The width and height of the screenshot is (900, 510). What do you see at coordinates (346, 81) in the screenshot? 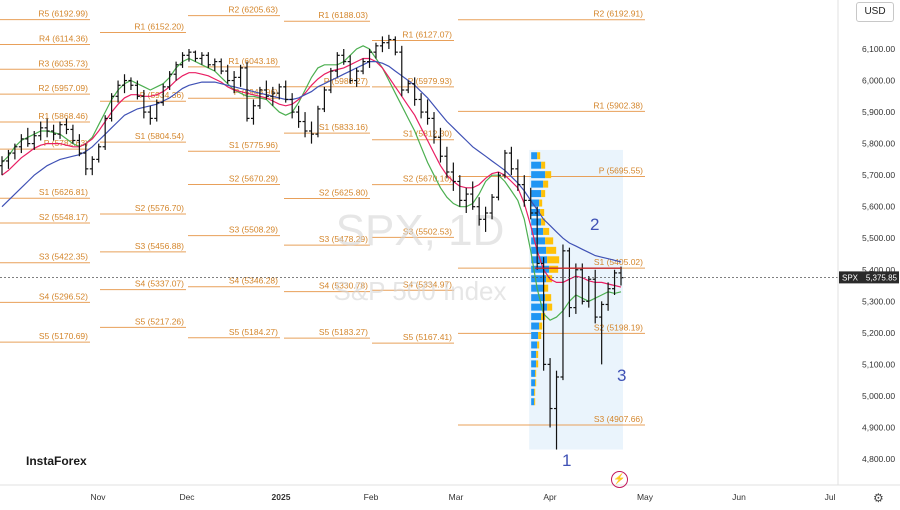
I see `pivot-label: P (5980.27)` at bounding box center [346, 81].